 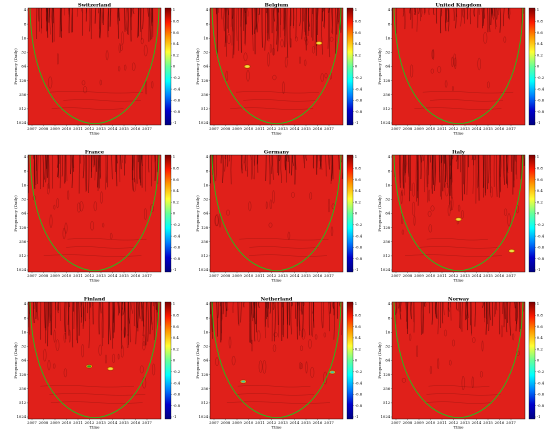 I want to click on x-tick-label: 2011, so click(x=260, y=275).